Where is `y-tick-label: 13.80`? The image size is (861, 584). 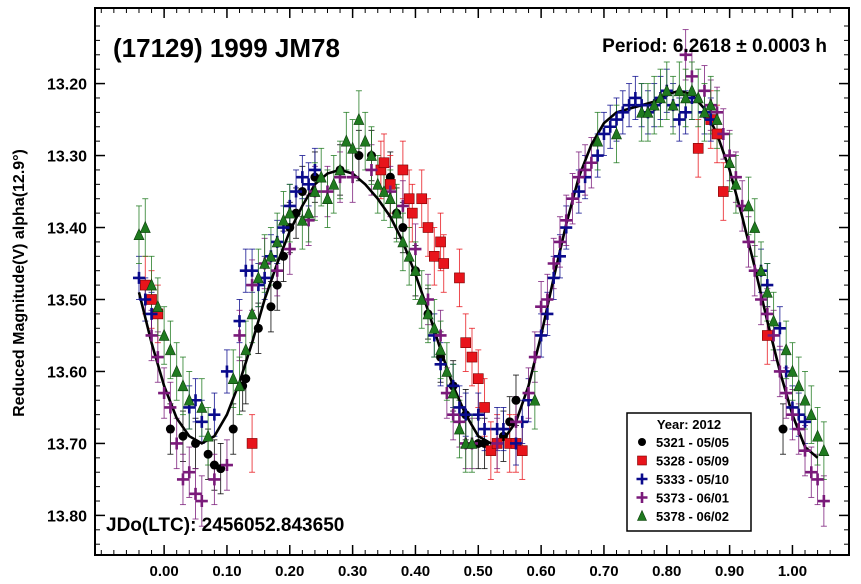 y-tick-label: 13.80 is located at coordinates (67, 516).